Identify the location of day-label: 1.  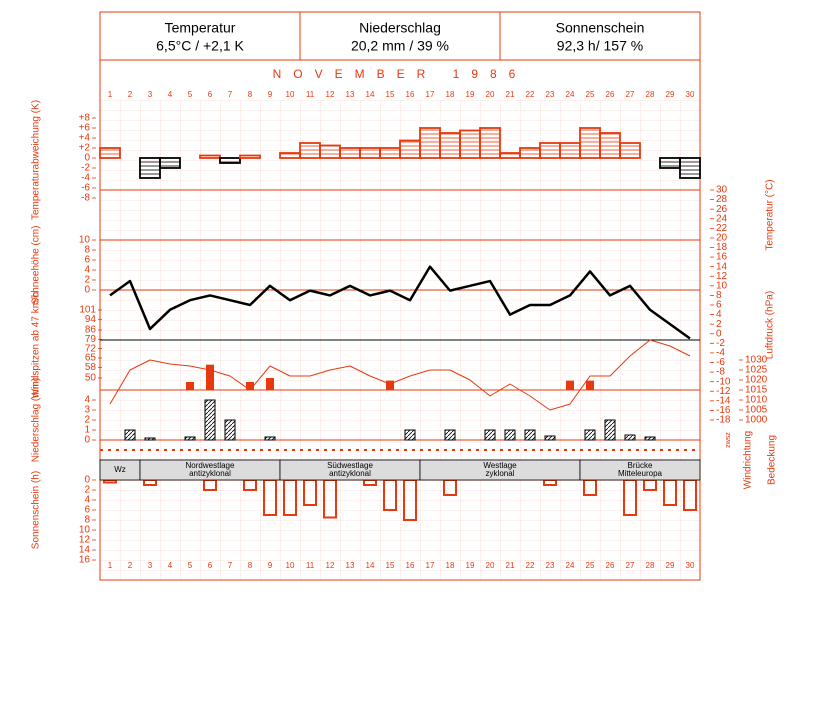
(110, 565).